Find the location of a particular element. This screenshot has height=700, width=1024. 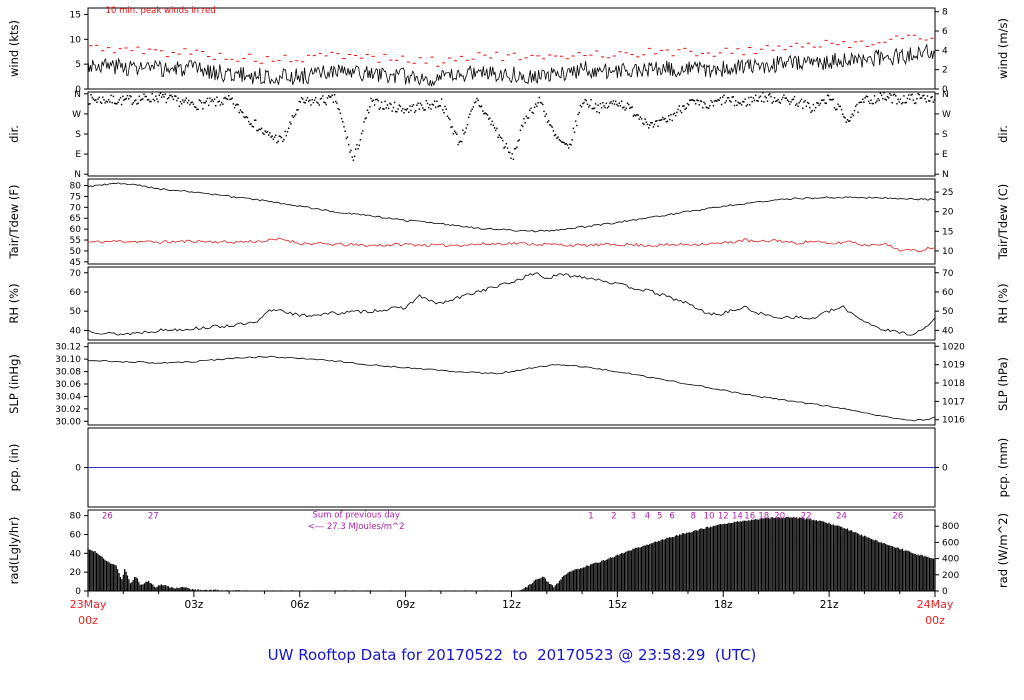

y-tick-label-left: 30.00 is located at coordinates (68, 422).